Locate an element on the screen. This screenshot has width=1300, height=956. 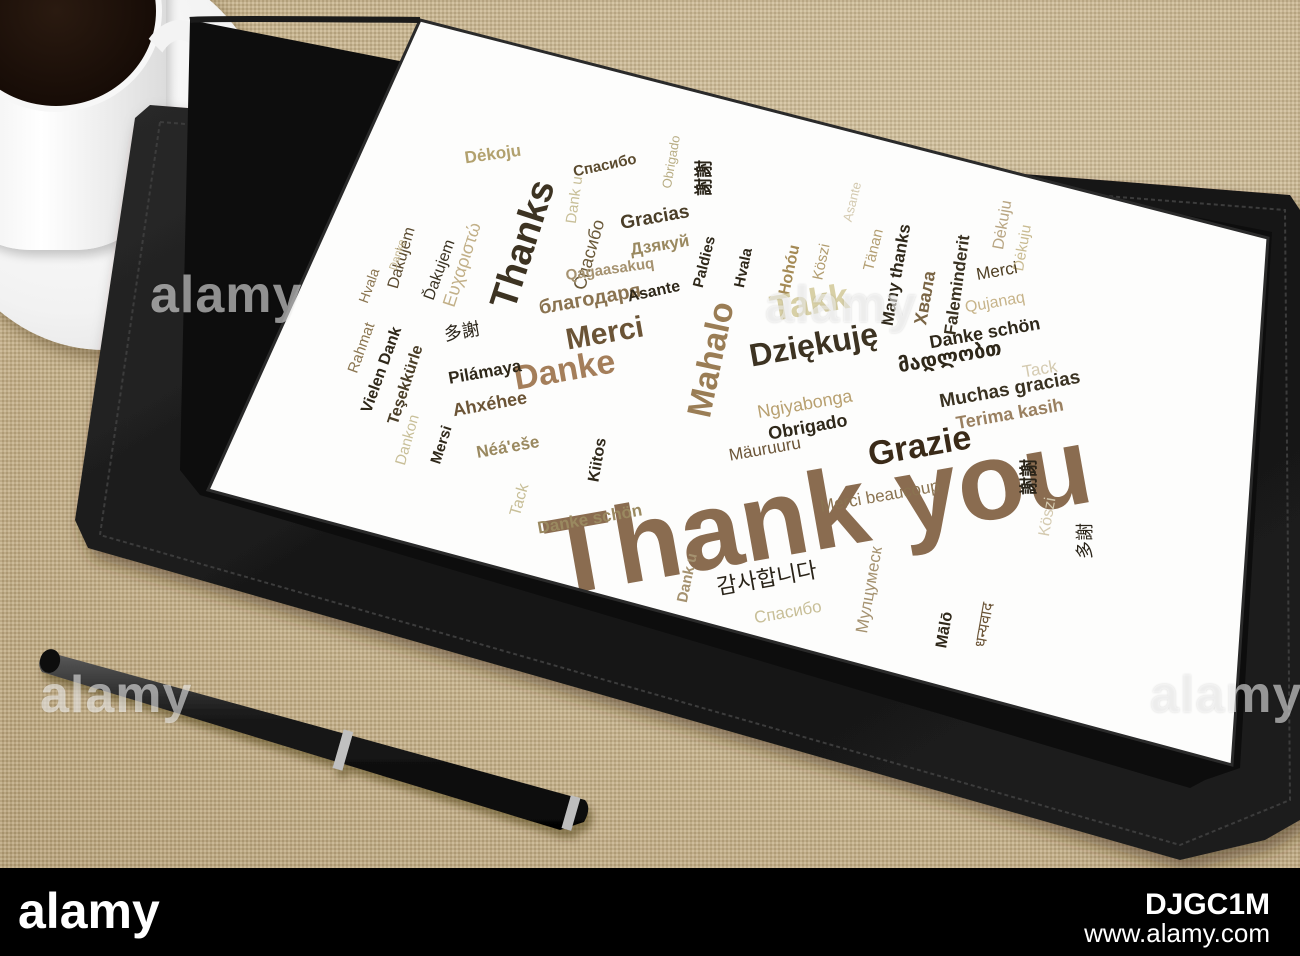
cloud-word-58: Köszi is located at coordinates (1048, 516).